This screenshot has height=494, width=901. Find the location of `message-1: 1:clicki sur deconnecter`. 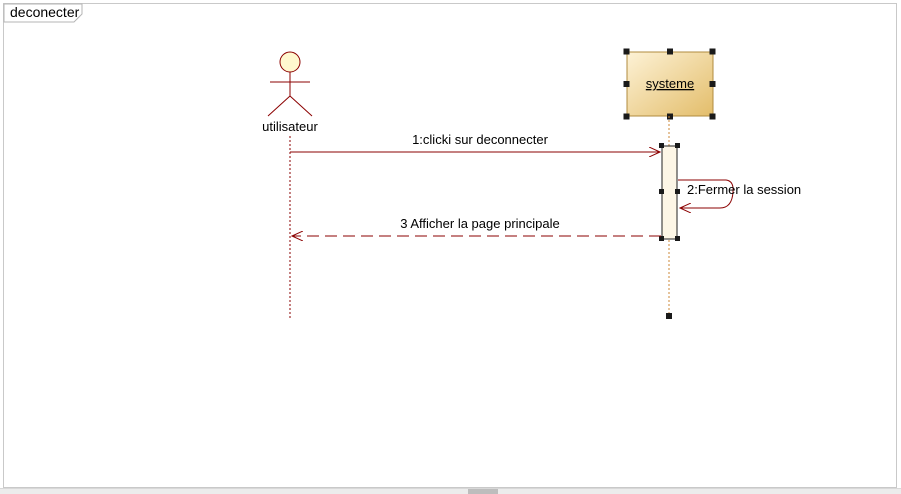

message-1: 1:clicki sur deconnecter is located at coordinates (475, 142).